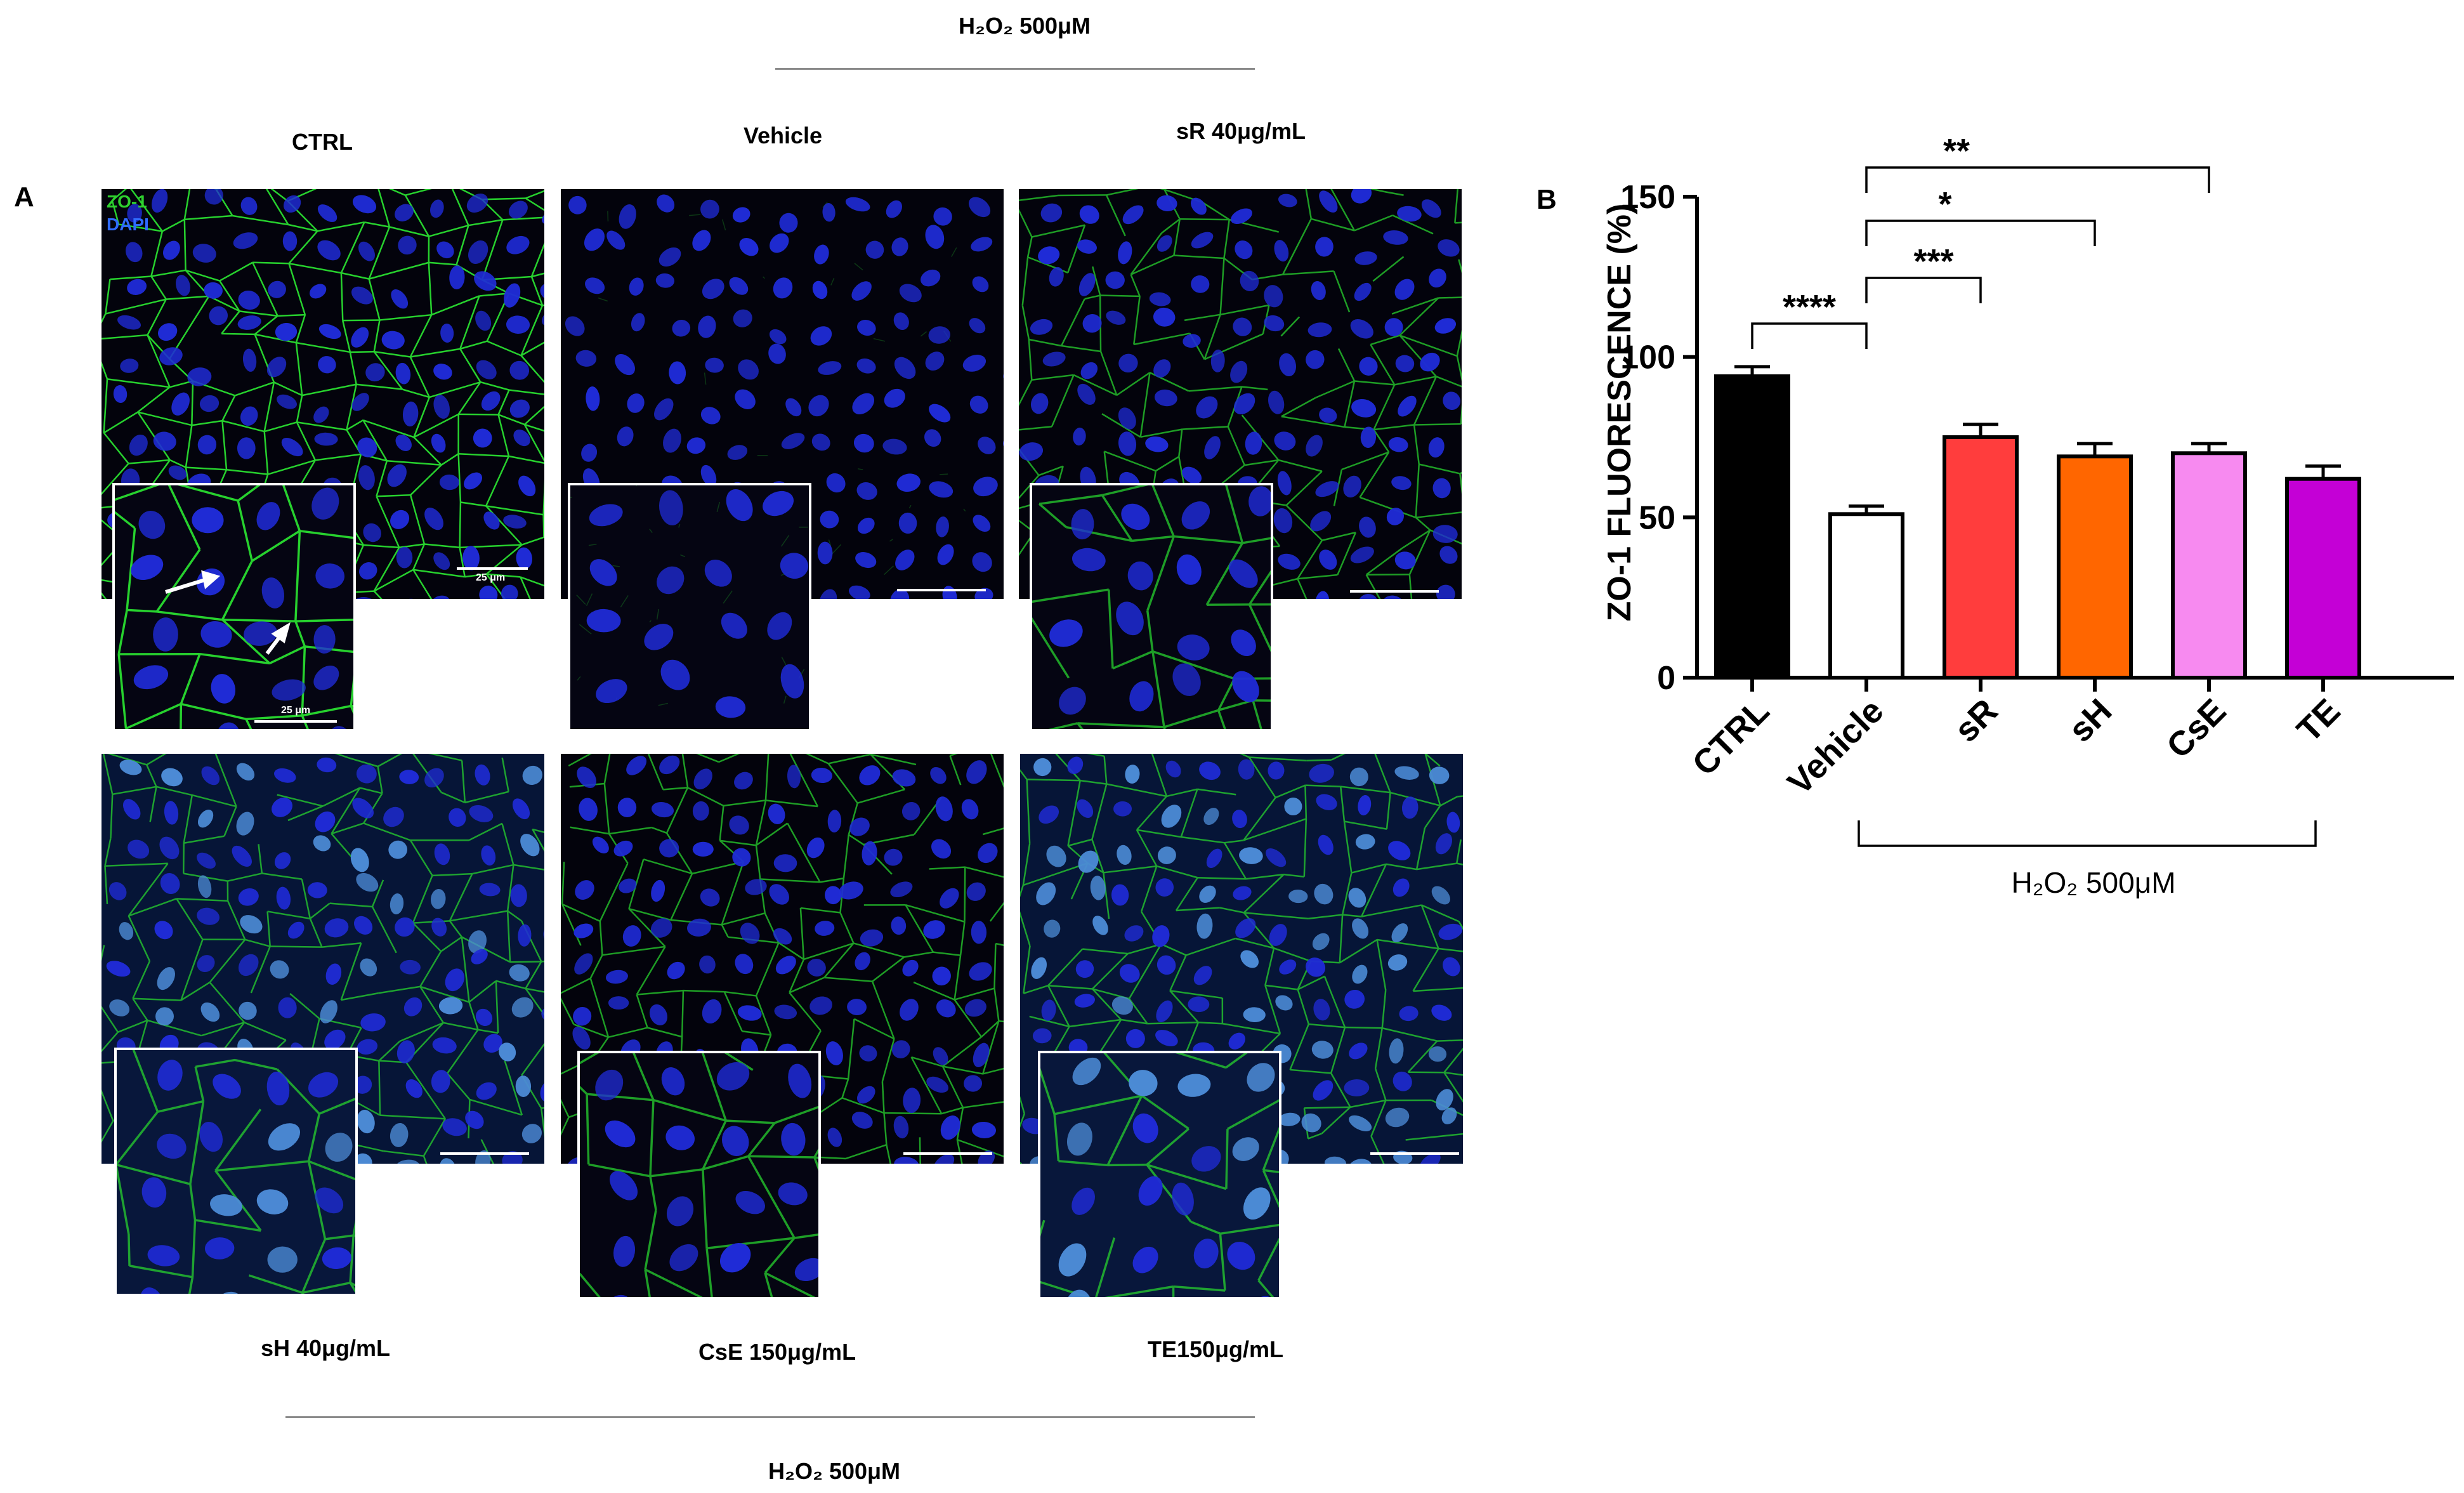 The width and height of the screenshot is (2464, 1493). I want to click on panel-label-ctrl: CTRL, so click(322, 142).